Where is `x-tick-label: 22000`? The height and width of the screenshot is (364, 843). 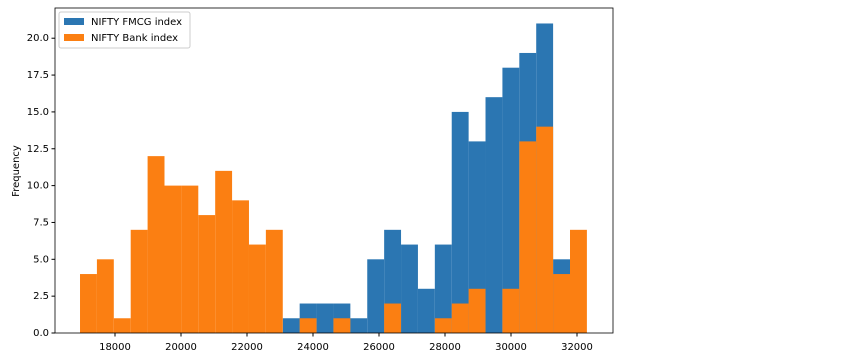 x-tick-label: 22000 is located at coordinates (247, 347).